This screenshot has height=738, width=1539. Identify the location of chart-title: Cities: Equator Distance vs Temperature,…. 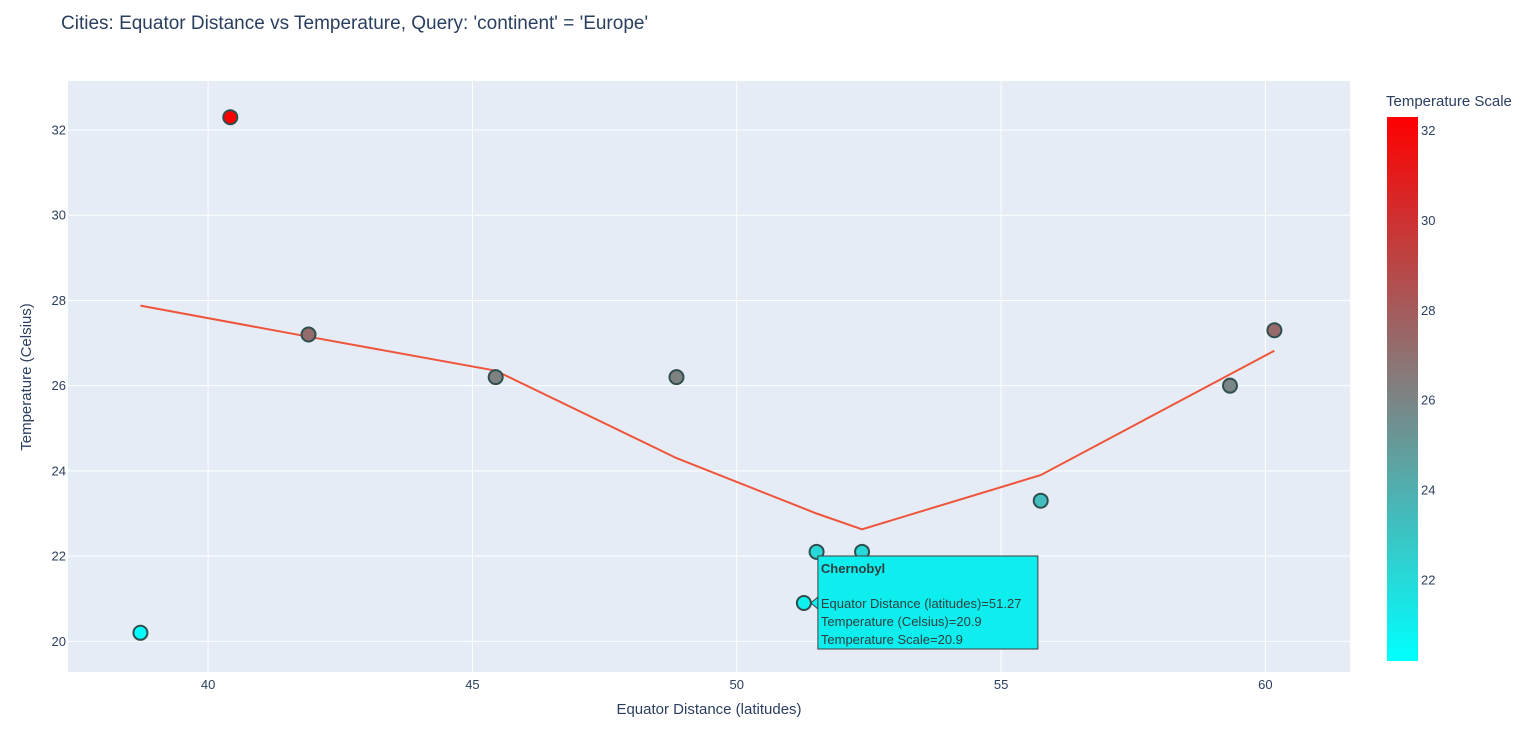
(354, 23).